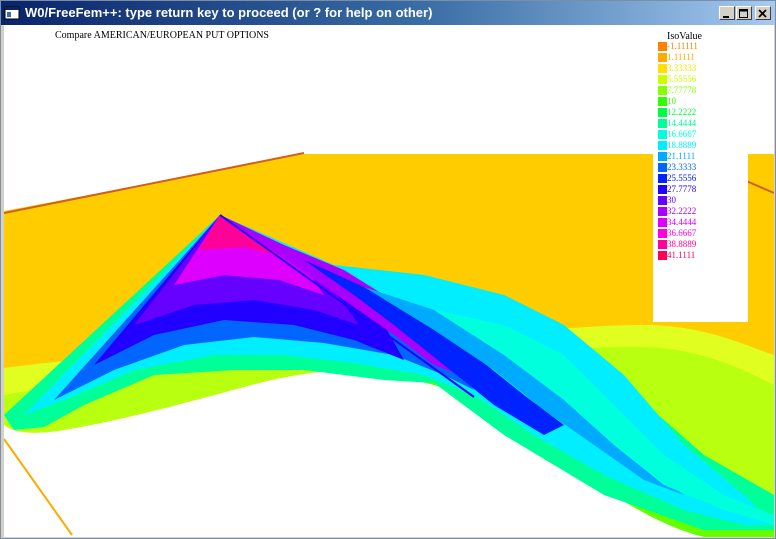 The width and height of the screenshot is (776, 539). I want to click on legend-item: 7.77778, so click(702, 90).